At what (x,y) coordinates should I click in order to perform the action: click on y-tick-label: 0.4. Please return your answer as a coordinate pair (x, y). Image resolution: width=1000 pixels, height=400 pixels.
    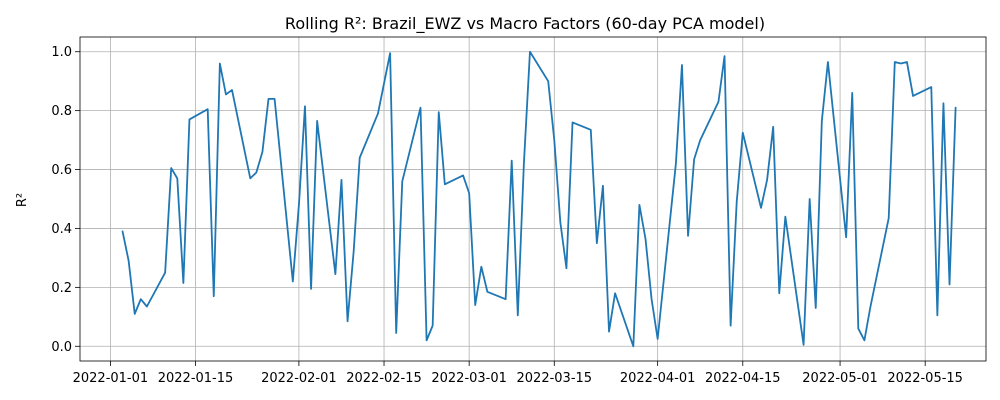
    Looking at the image, I should click on (61, 229).